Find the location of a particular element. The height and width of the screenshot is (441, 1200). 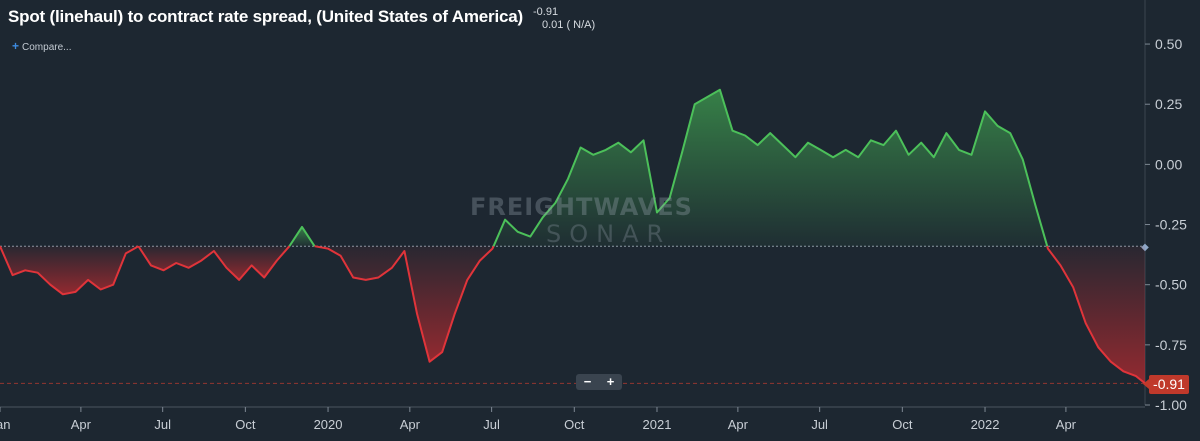

current-value: -0.91 is located at coordinates (546, 12).